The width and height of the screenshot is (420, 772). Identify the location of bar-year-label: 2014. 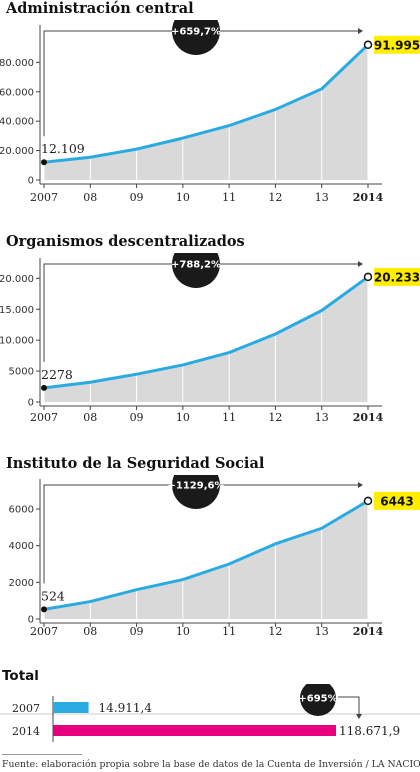
(26, 731).